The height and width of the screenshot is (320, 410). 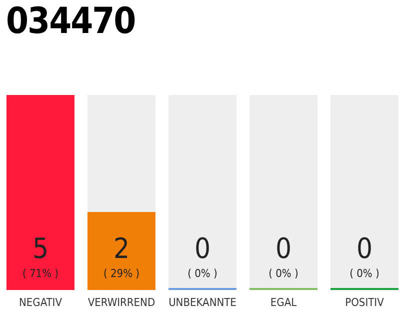 I want to click on x-tick-label: NEGATIV, so click(x=40, y=302).